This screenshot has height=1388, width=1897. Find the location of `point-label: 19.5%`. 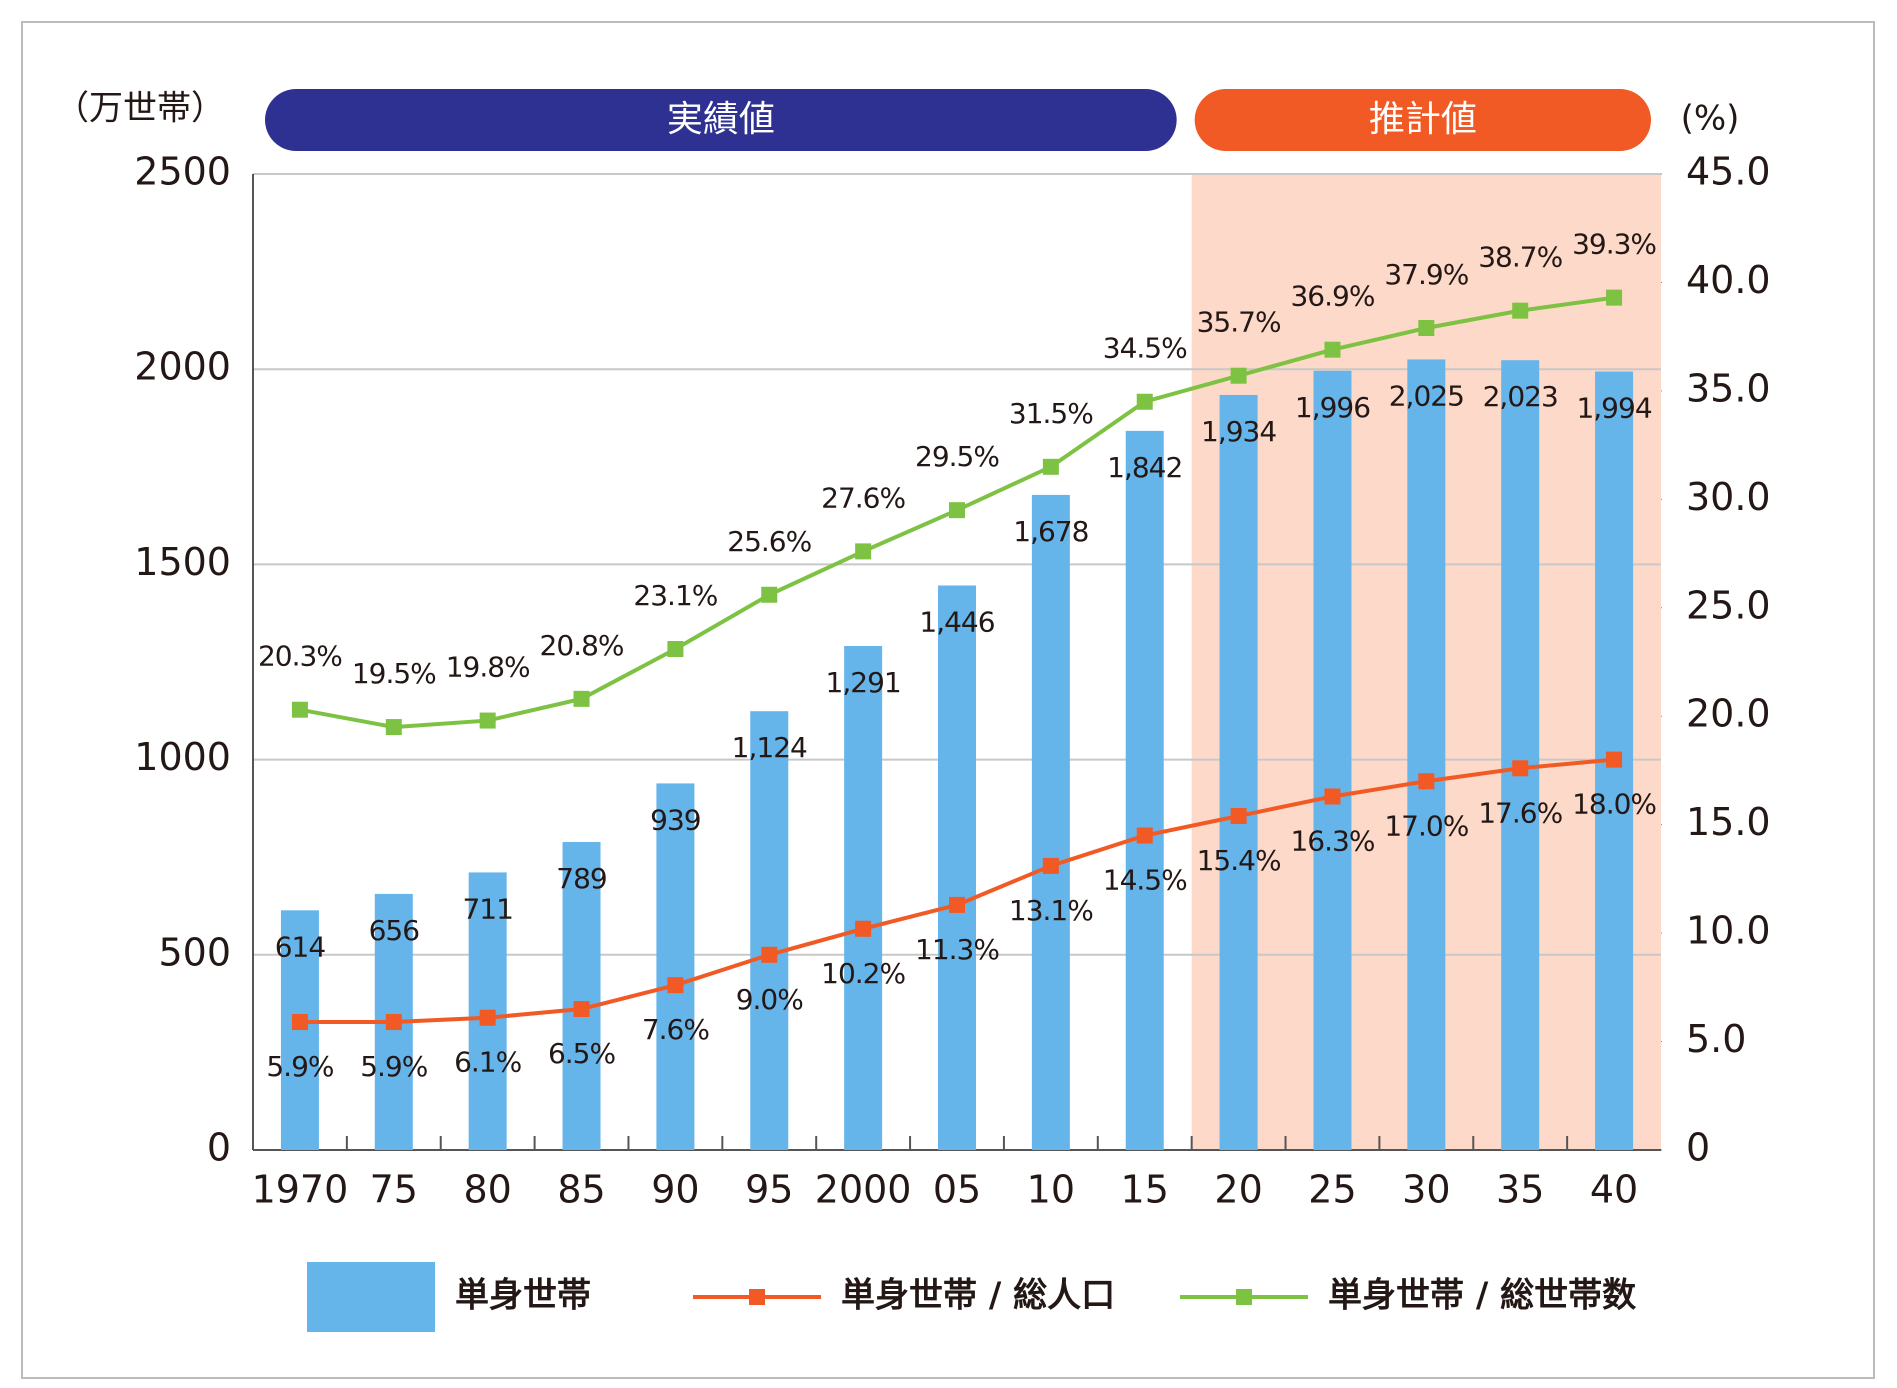

point-label: 19.5% is located at coordinates (394, 673).